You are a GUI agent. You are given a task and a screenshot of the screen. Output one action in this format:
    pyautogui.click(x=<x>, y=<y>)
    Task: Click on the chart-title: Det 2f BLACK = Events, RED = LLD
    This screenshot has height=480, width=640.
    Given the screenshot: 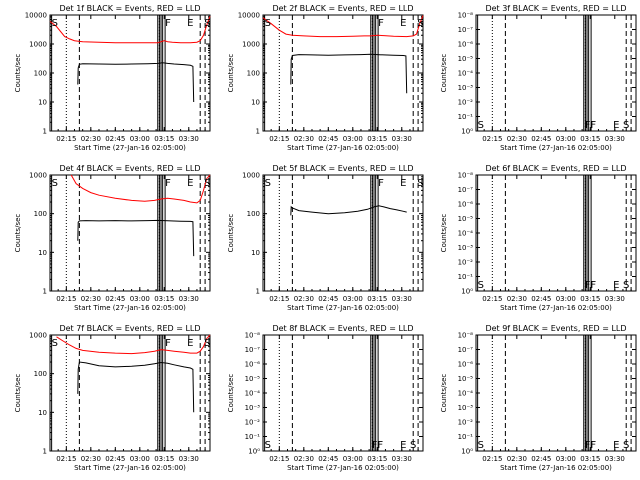 What is the action you would take?
    pyautogui.click(x=342, y=8)
    